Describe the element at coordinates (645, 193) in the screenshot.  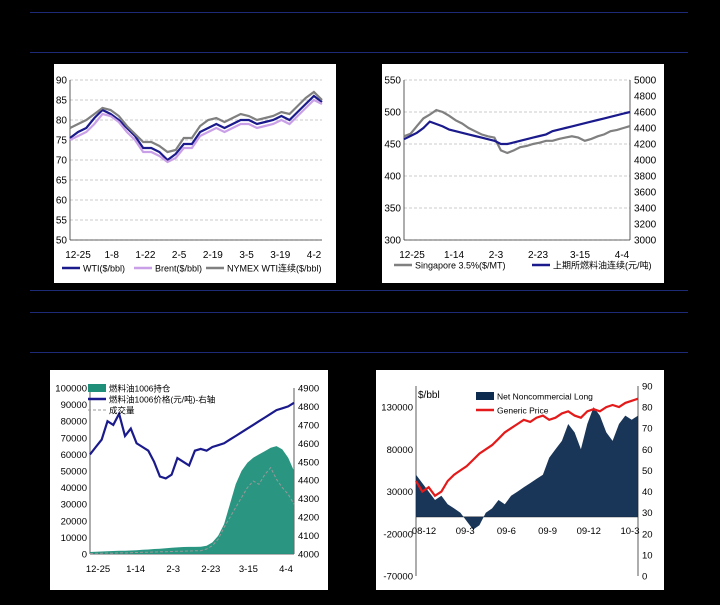
I see `y2-tick-label: 3600` at that location.